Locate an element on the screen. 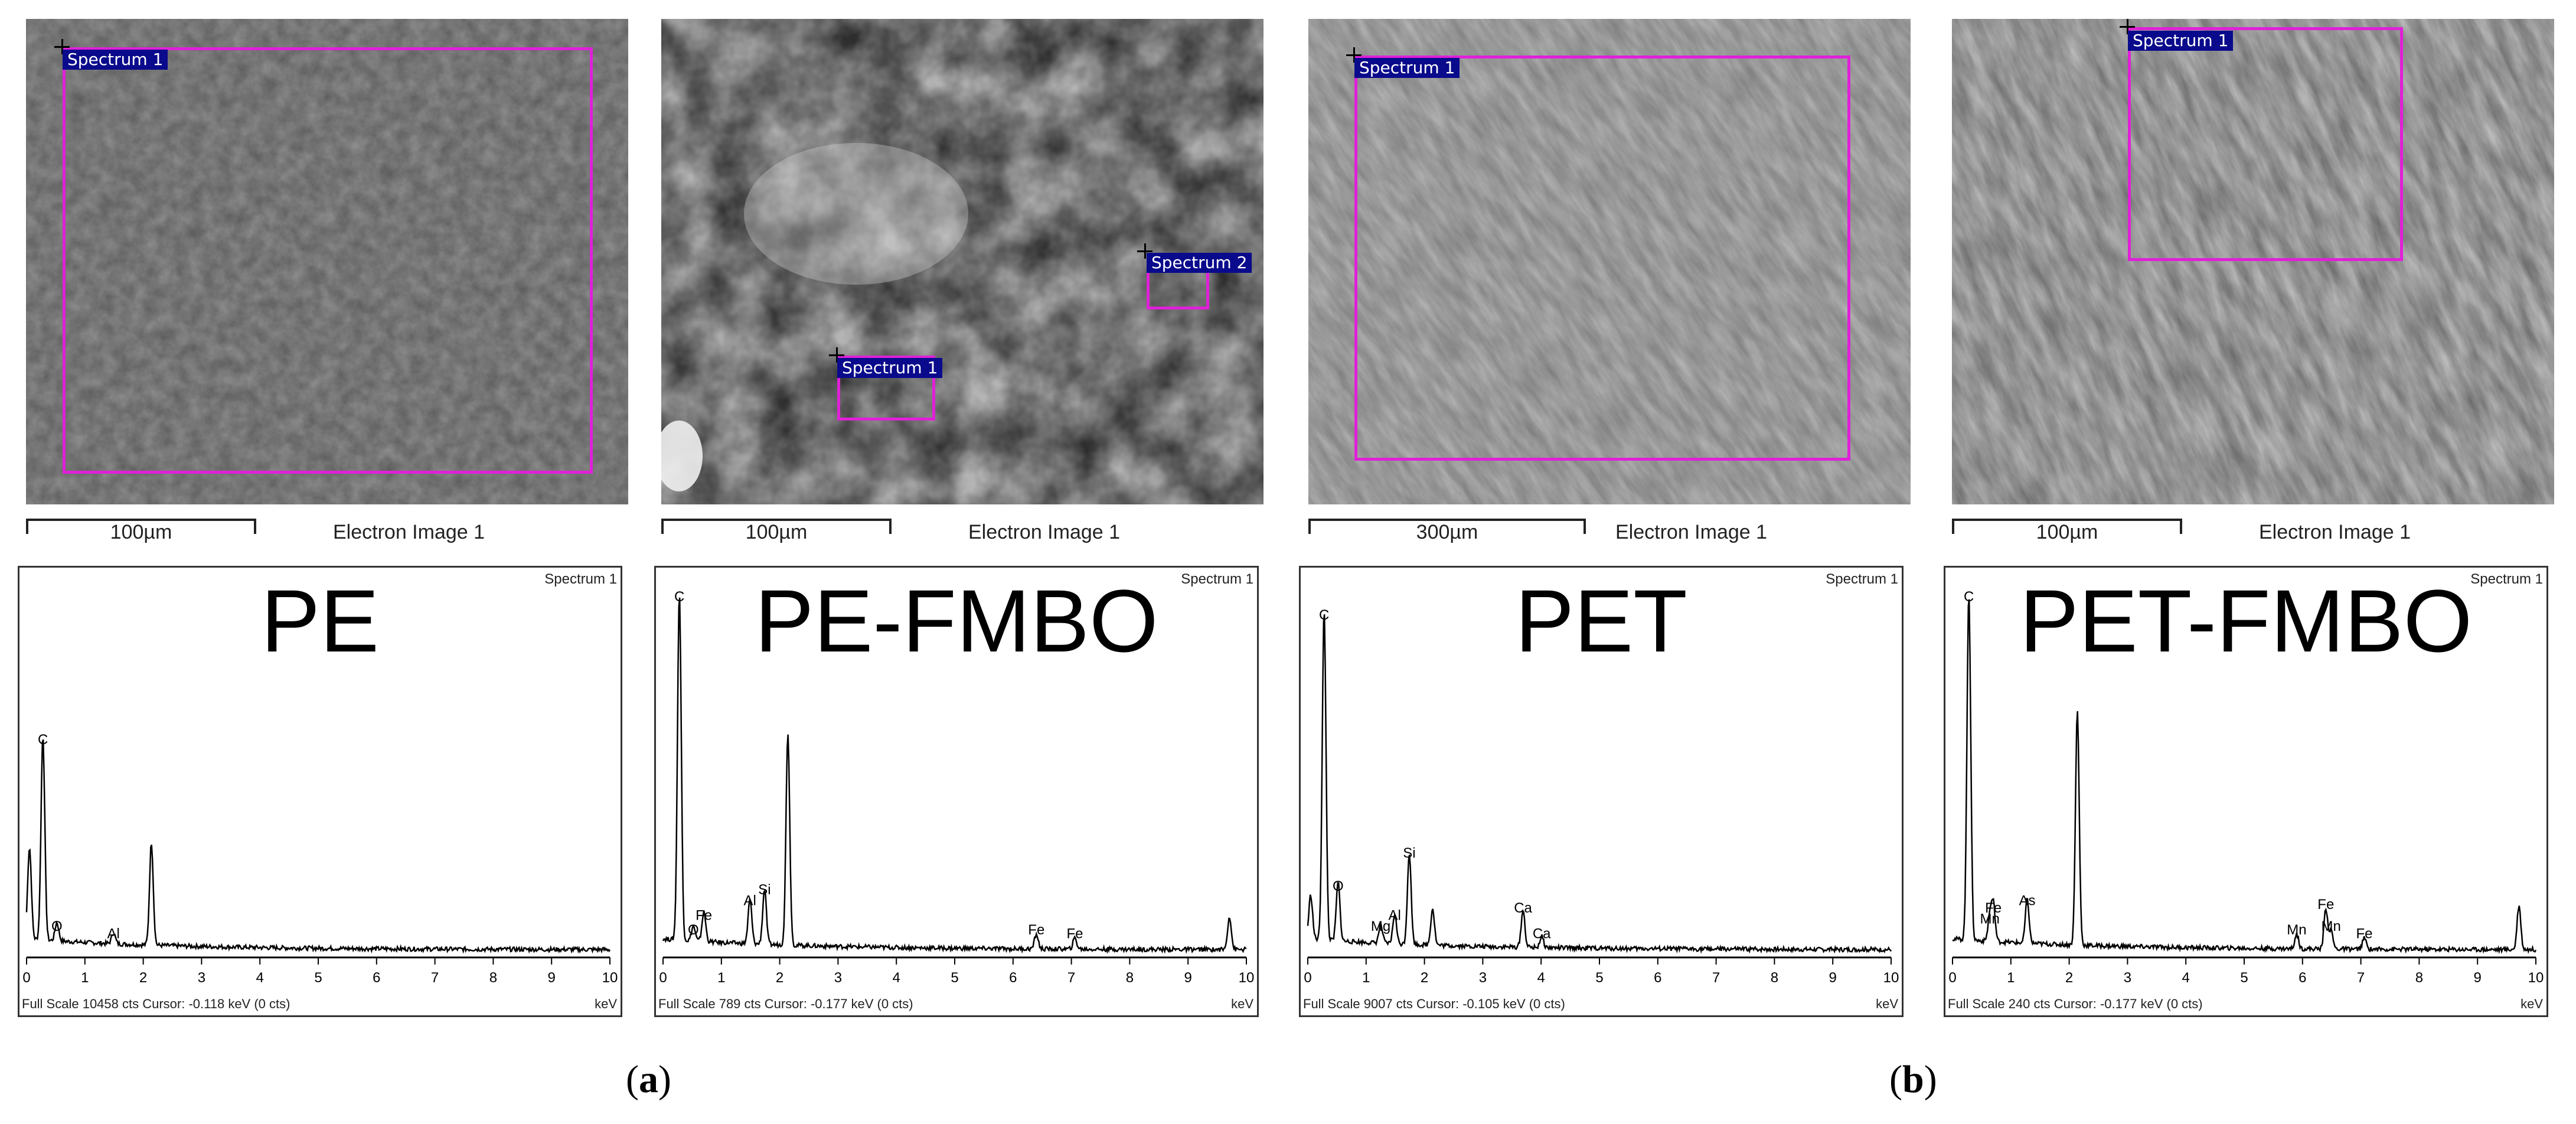 This screenshot has width=2576, height=1124. peak-label: Mg is located at coordinates (1380, 926).